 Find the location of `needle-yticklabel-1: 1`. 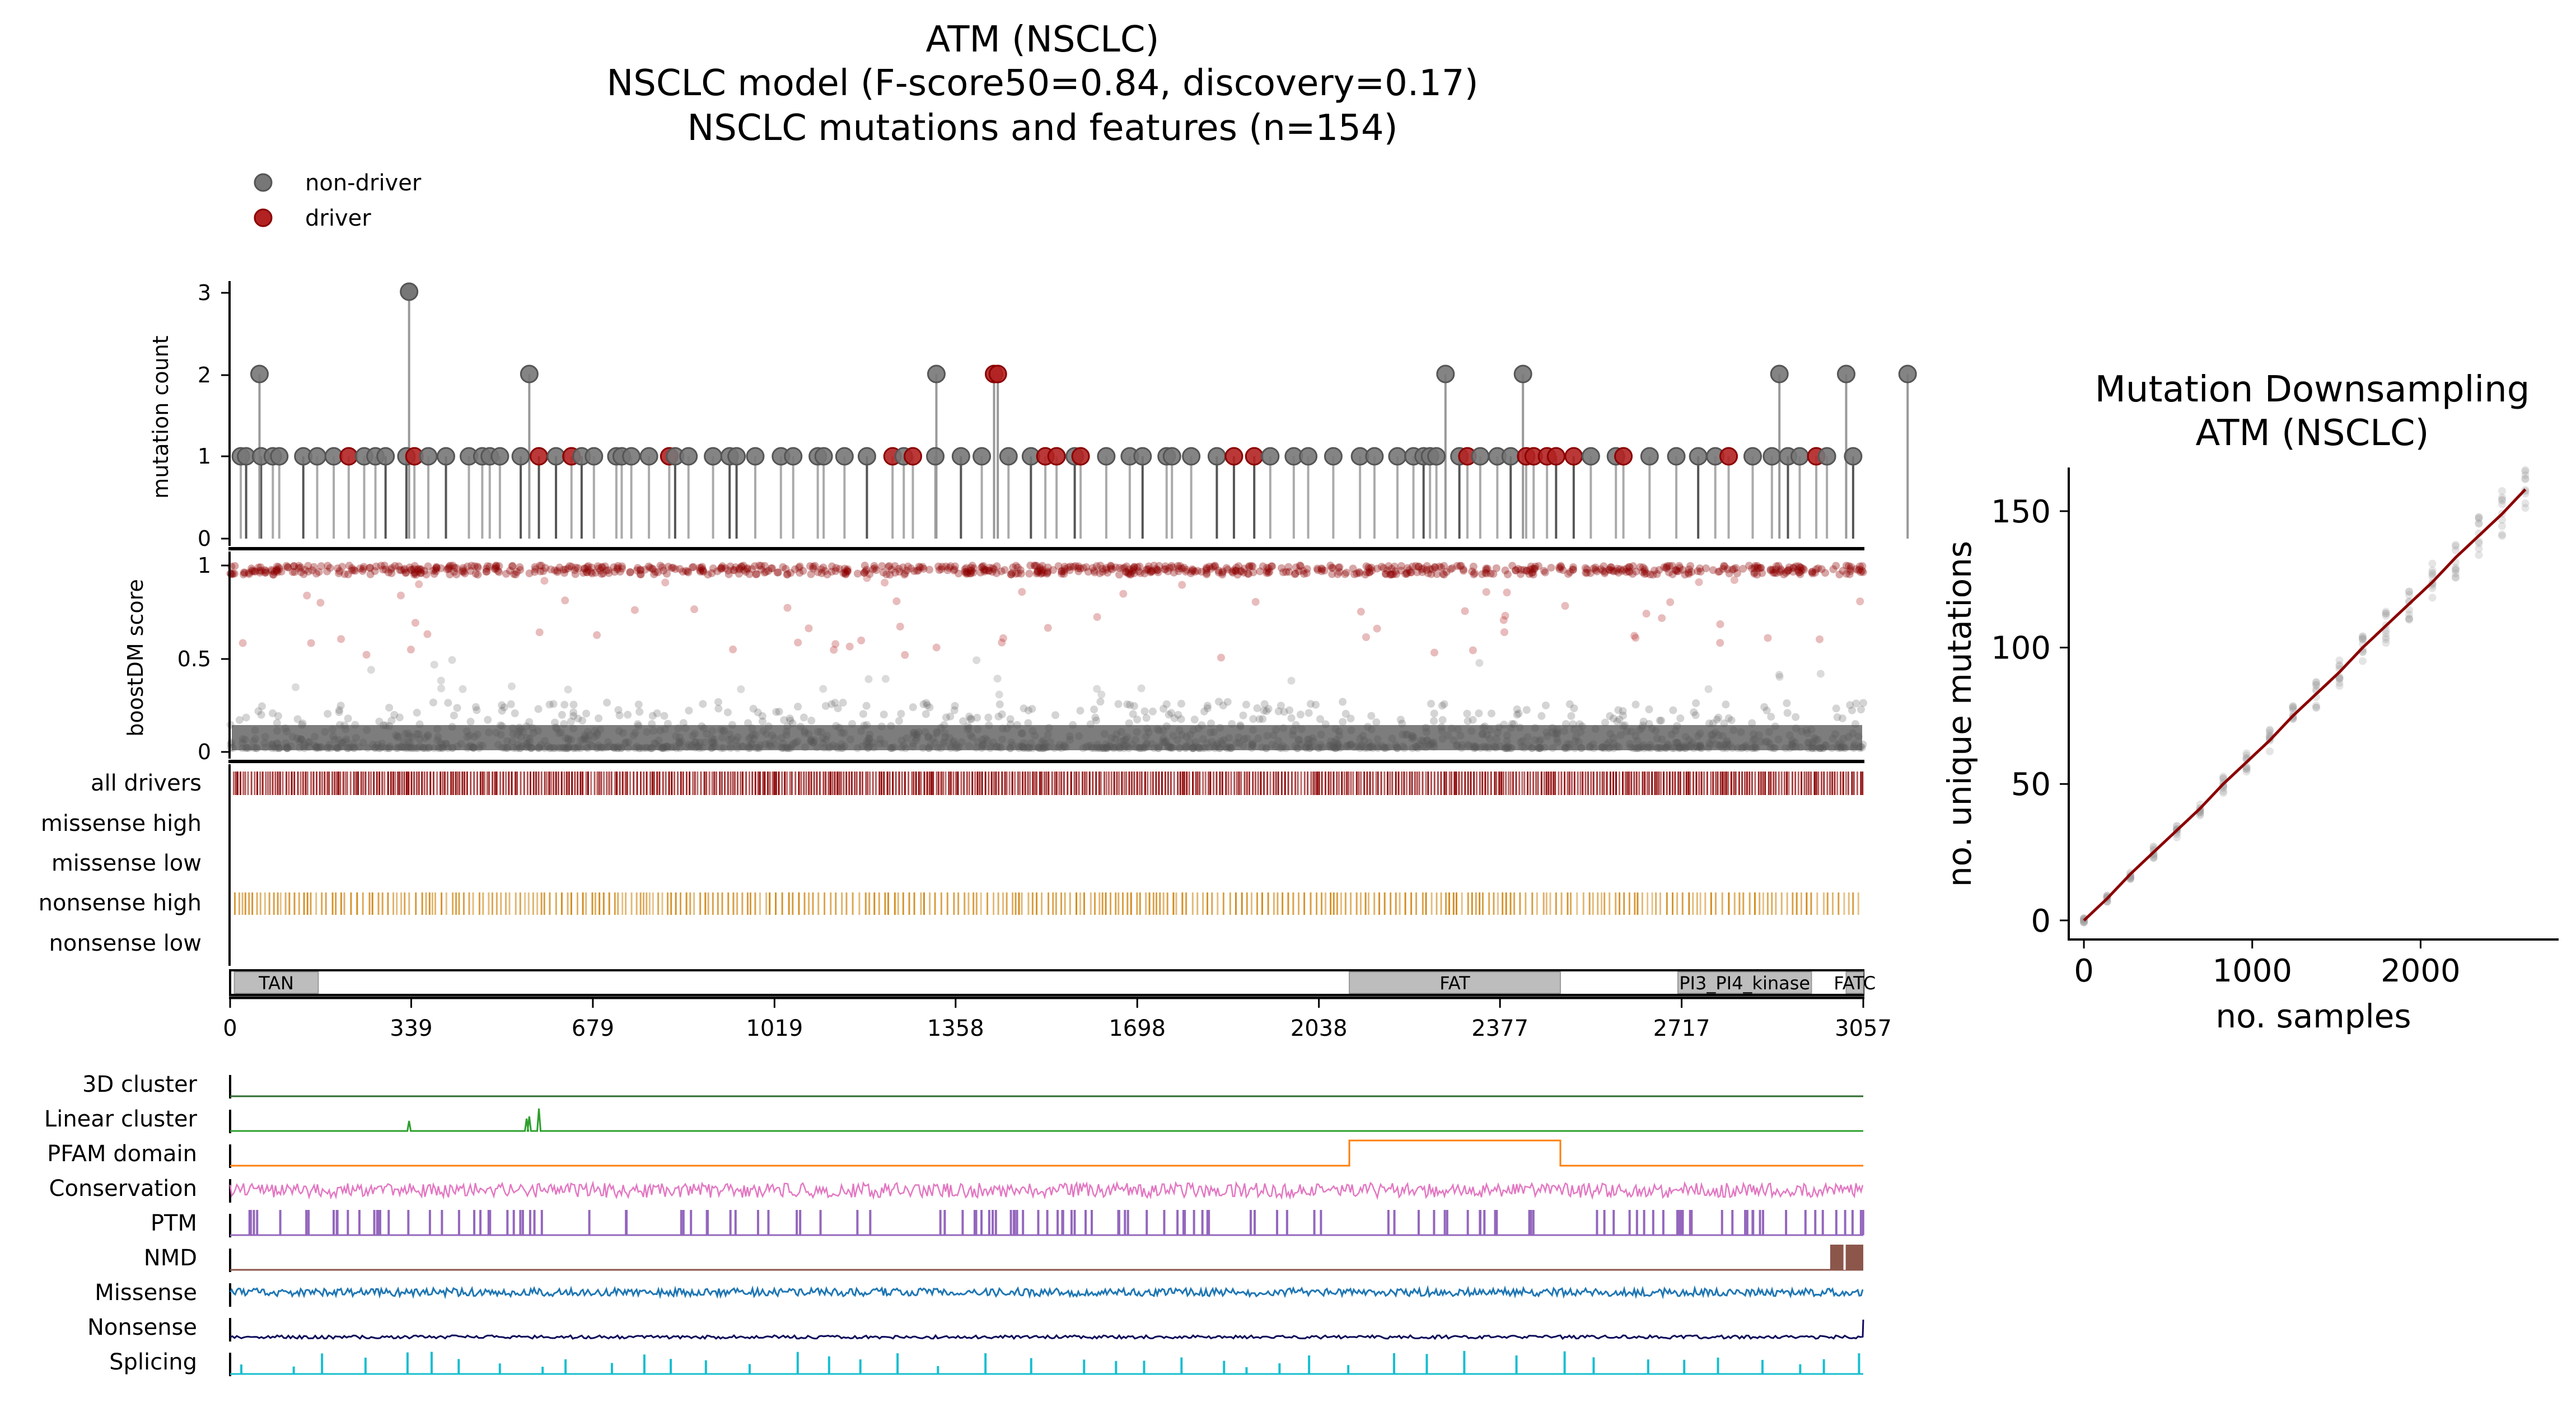

needle-yticklabel-1: 1 is located at coordinates (204, 456).